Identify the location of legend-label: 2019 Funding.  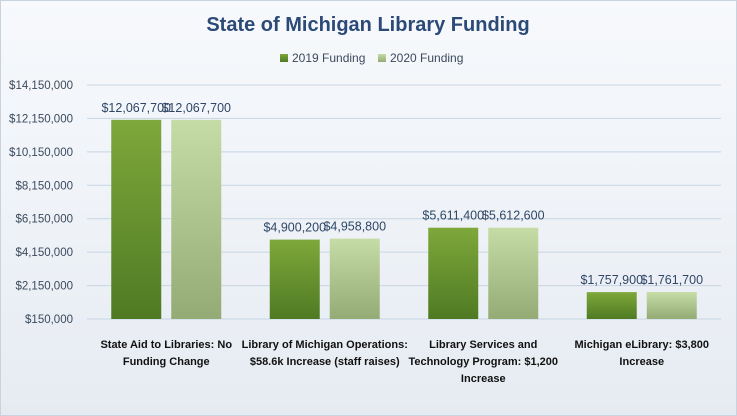
(328, 58).